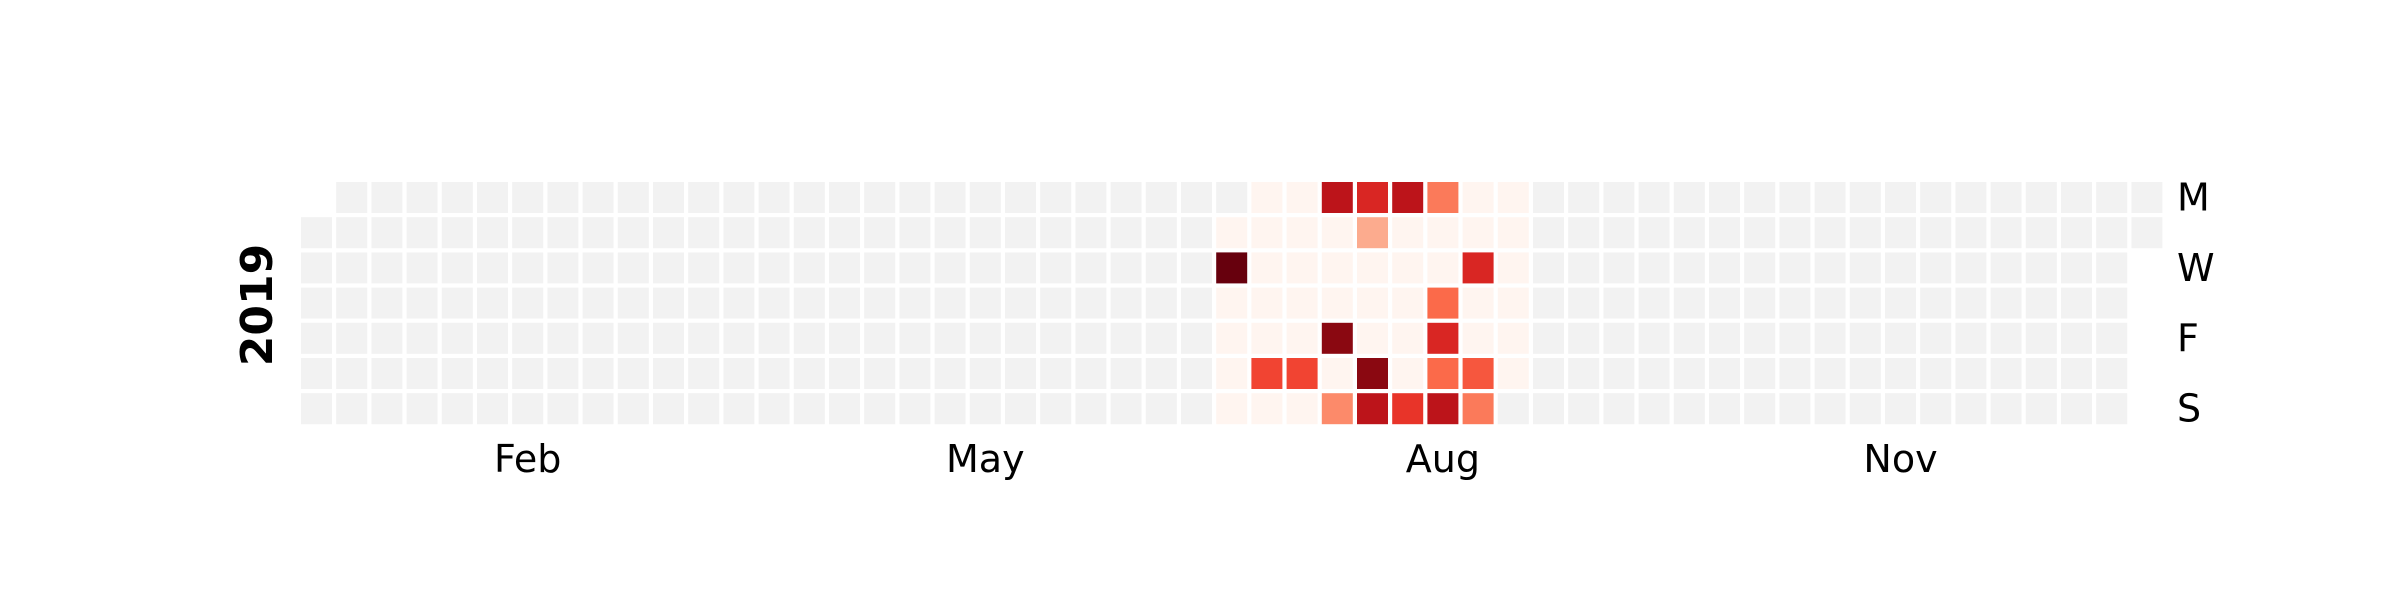  What do you see at coordinates (2188, 338) in the screenshot?
I see `weekday-label: F` at bounding box center [2188, 338].